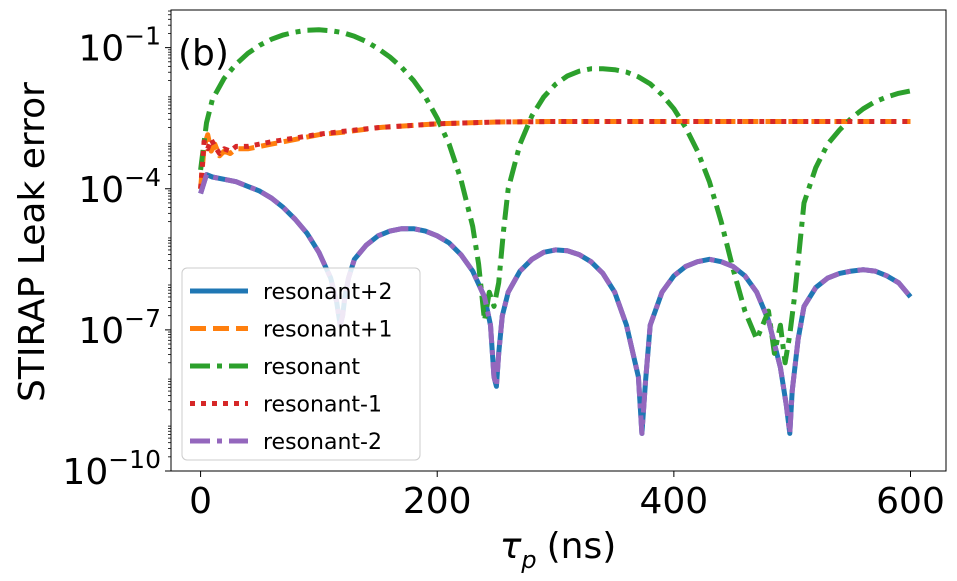  What do you see at coordinates (32, 242) in the screenshot?
I see `y-axis-label: STIRAP Leak error` at bounding box center [32, 242].